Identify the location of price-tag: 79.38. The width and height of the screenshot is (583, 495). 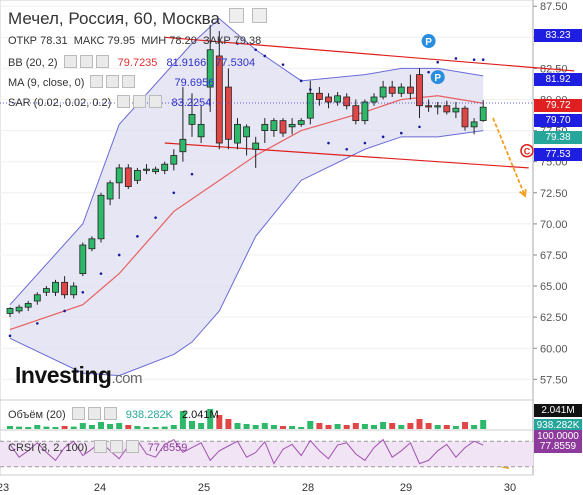
(558, 137).